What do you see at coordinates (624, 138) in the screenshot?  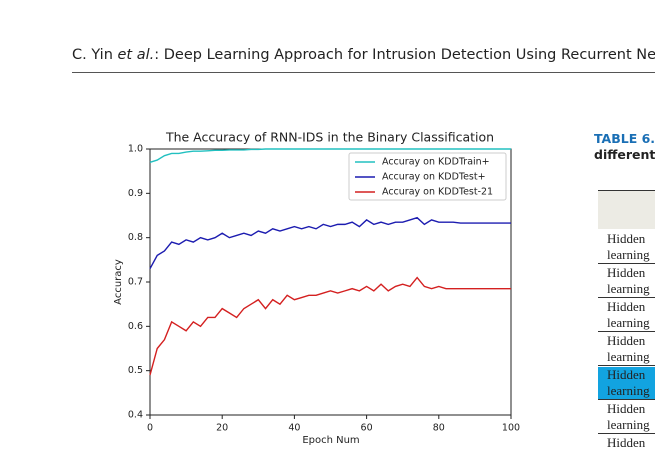 I see `table-label: TABLE 6.` at bounding box center [624, 138].